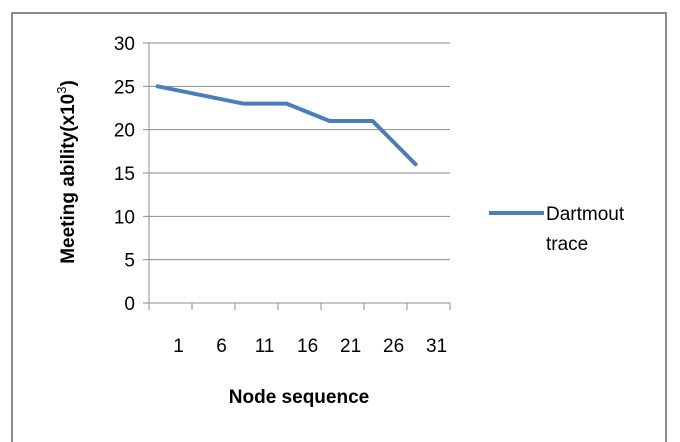 This screenshot has width=680, height=442. Describe the element at coordinates (221, 346) in the screenshot. I see `x-tick-label: 6` at that location.